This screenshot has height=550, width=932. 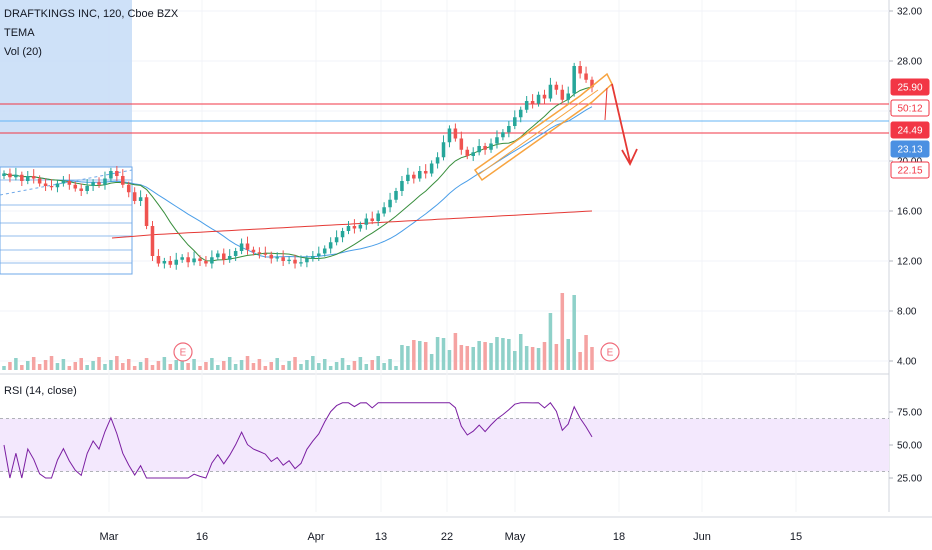 I want to click on volume-legend: Vol (20), so click(x=23, y=52).